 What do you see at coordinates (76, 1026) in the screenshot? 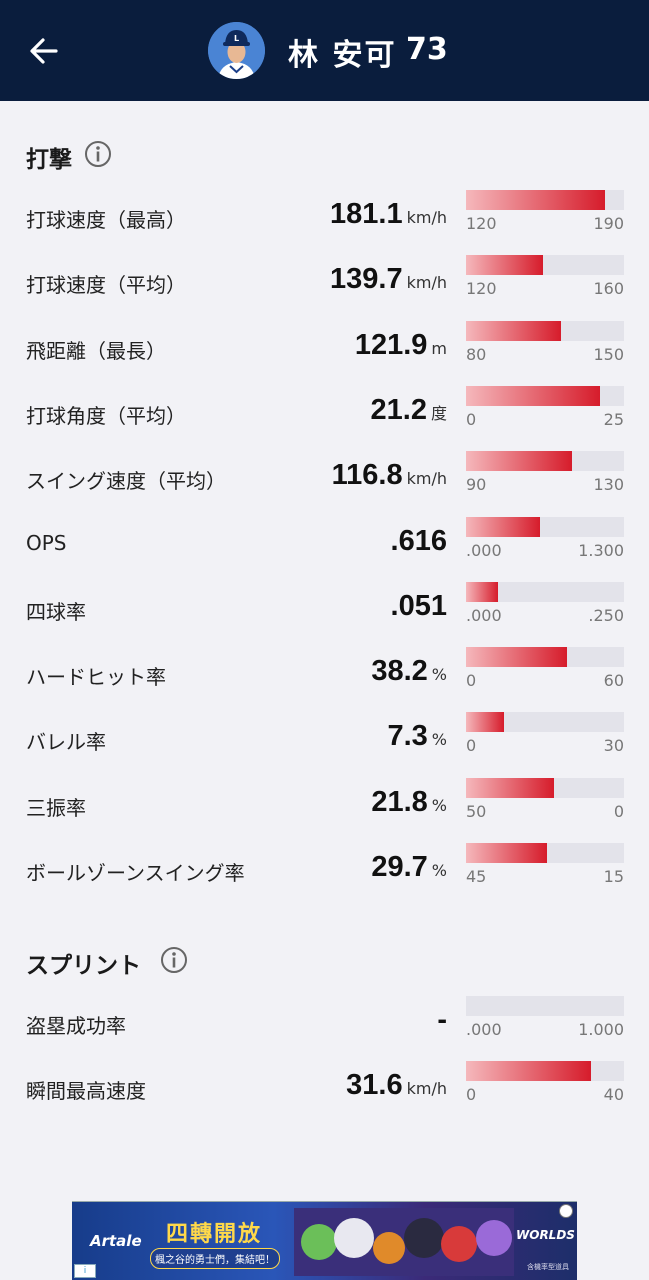
I see `stat-label: 盗塁成功率` at bounding box center [76, 1026].